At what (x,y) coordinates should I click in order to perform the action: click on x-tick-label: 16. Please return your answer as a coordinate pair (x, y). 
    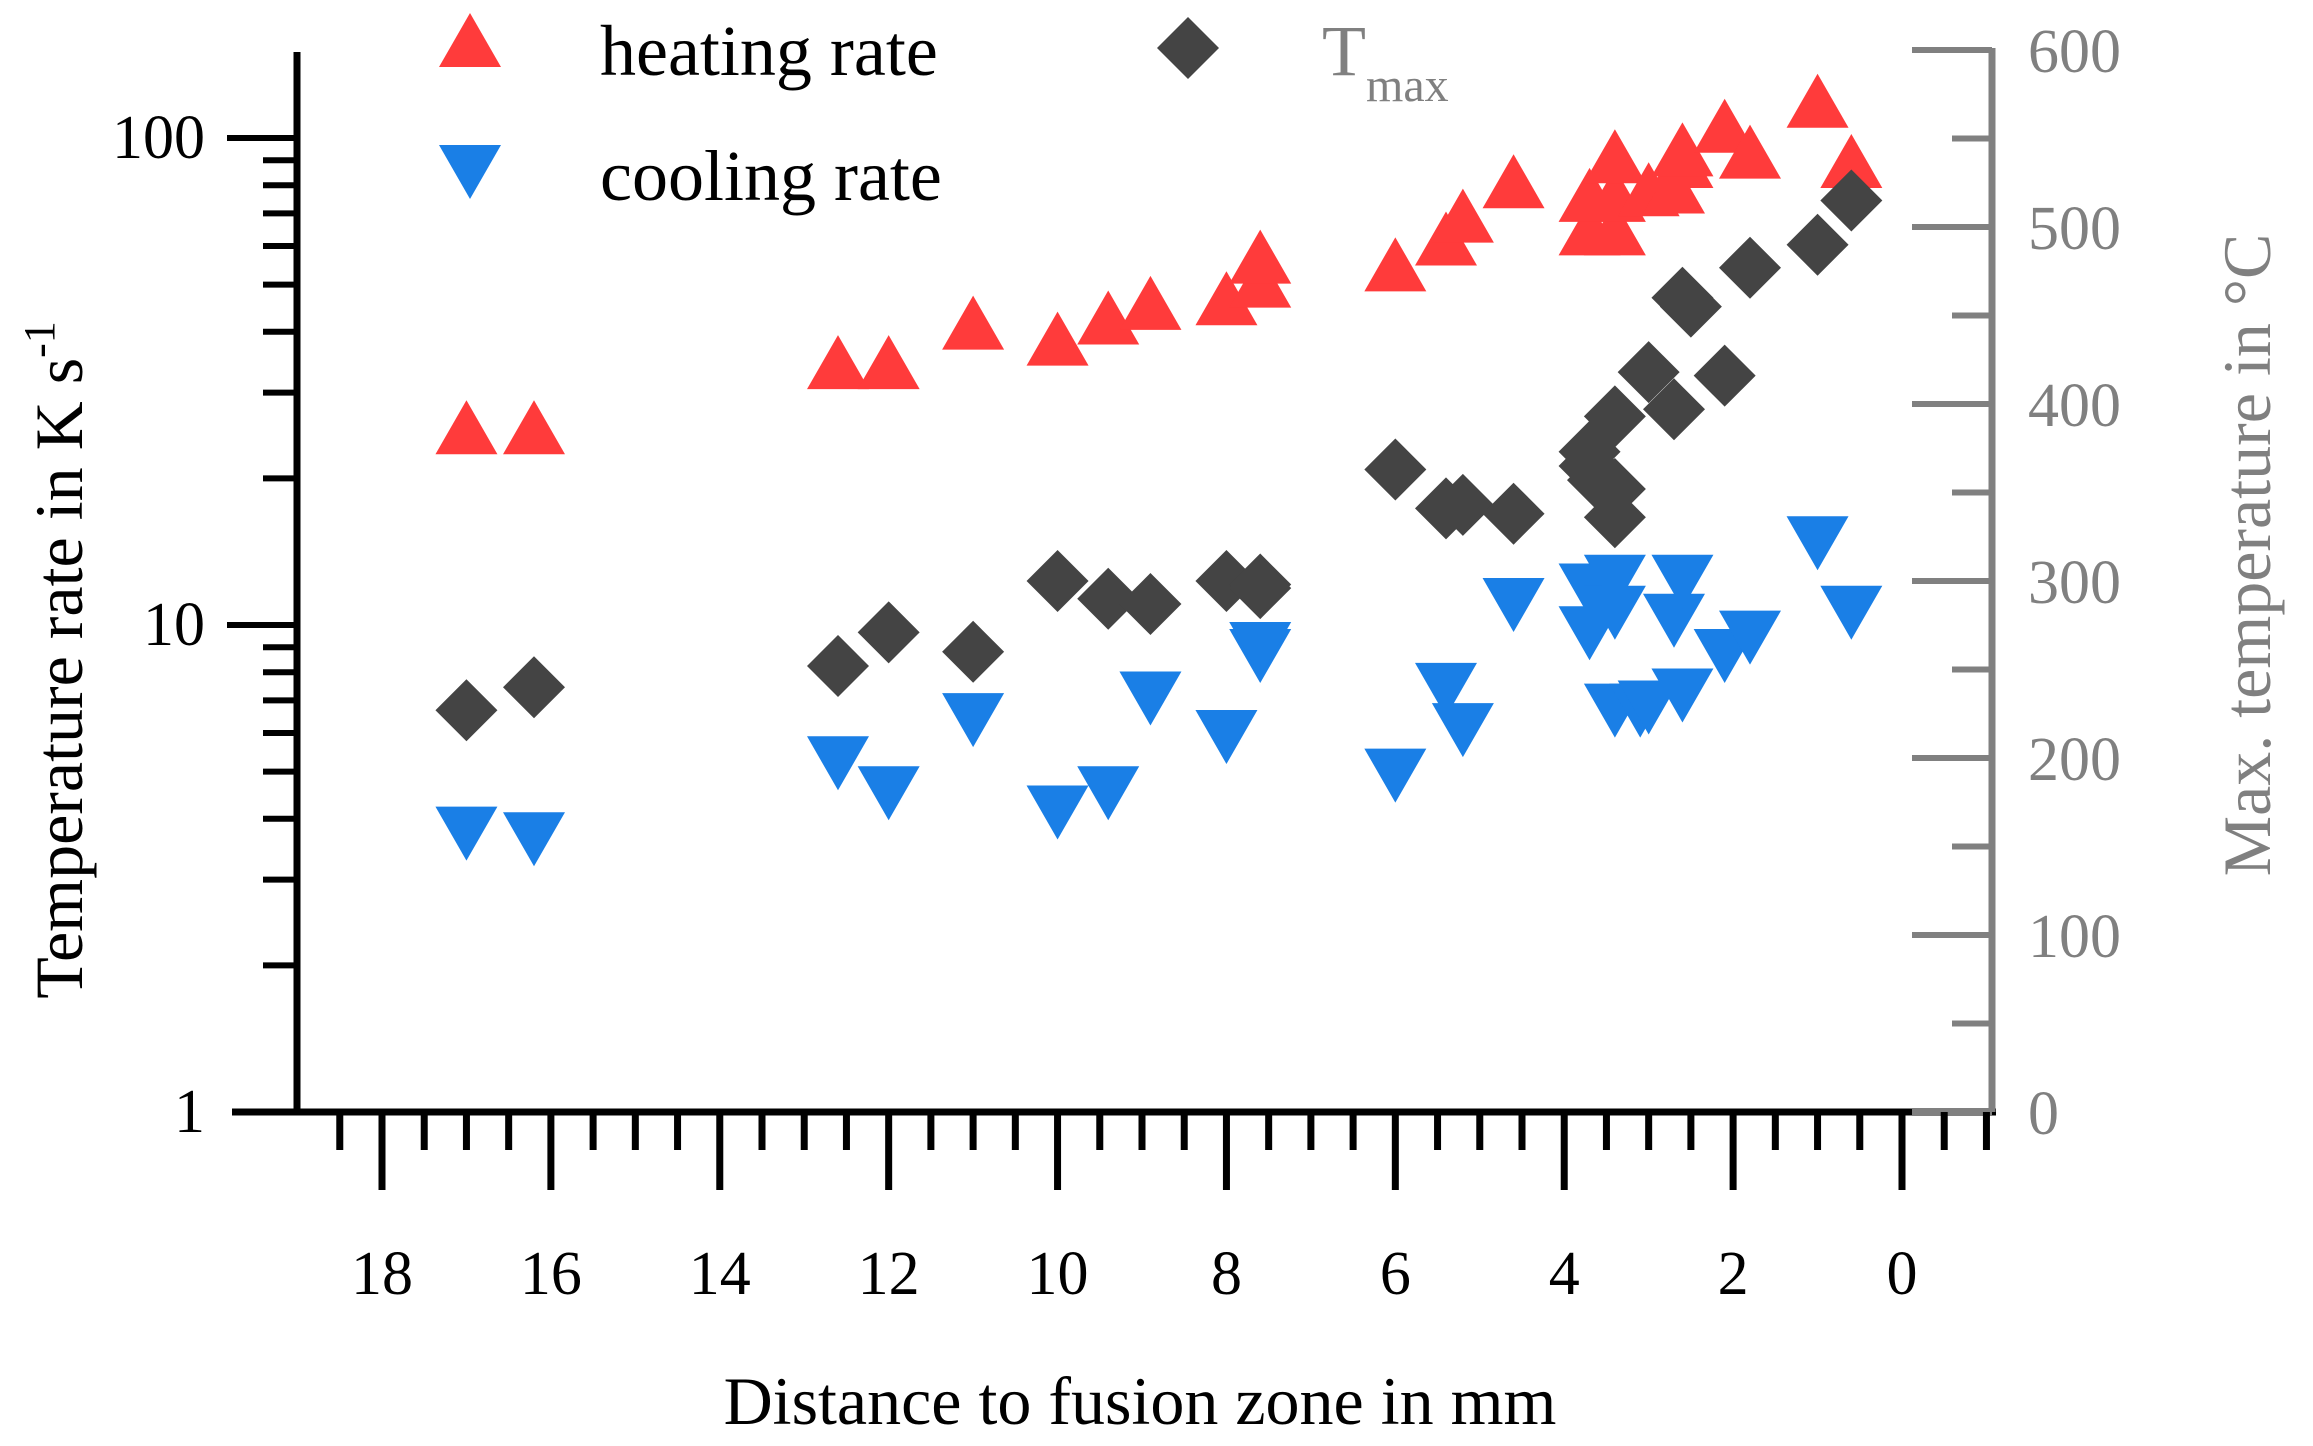
    Looking at the image, I should click on (551, 1274).